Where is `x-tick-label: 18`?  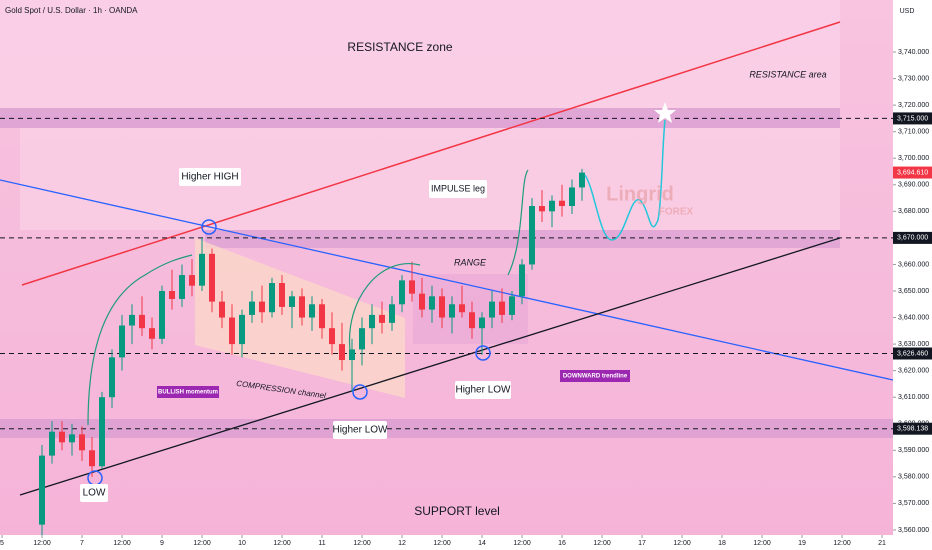
x-tick-label: 18 is located at coordinates (722, 543).